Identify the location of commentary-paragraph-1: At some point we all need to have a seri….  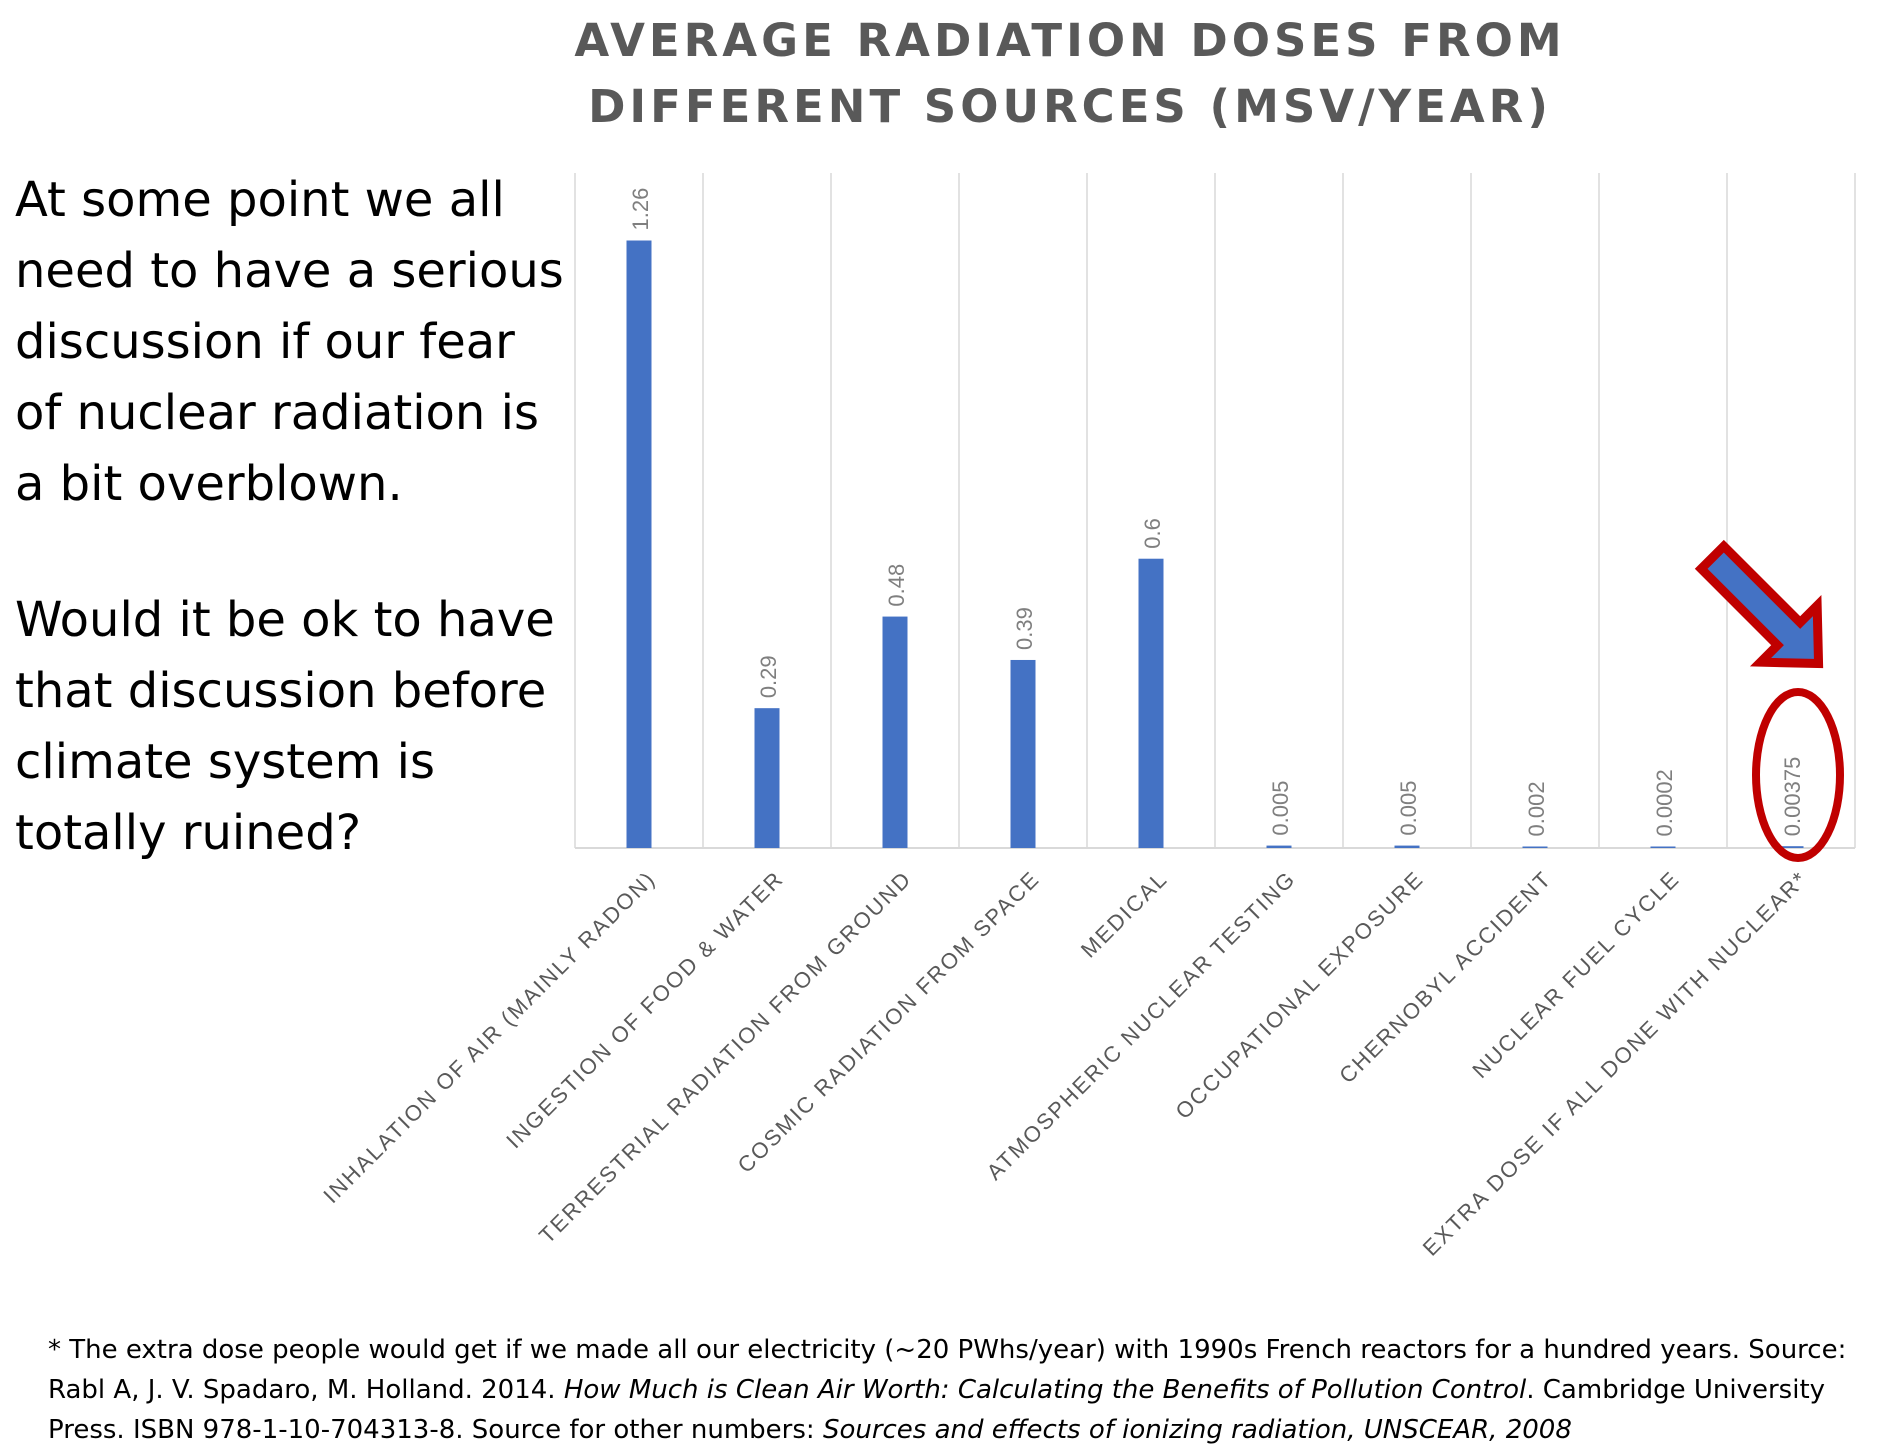
(289, 342).